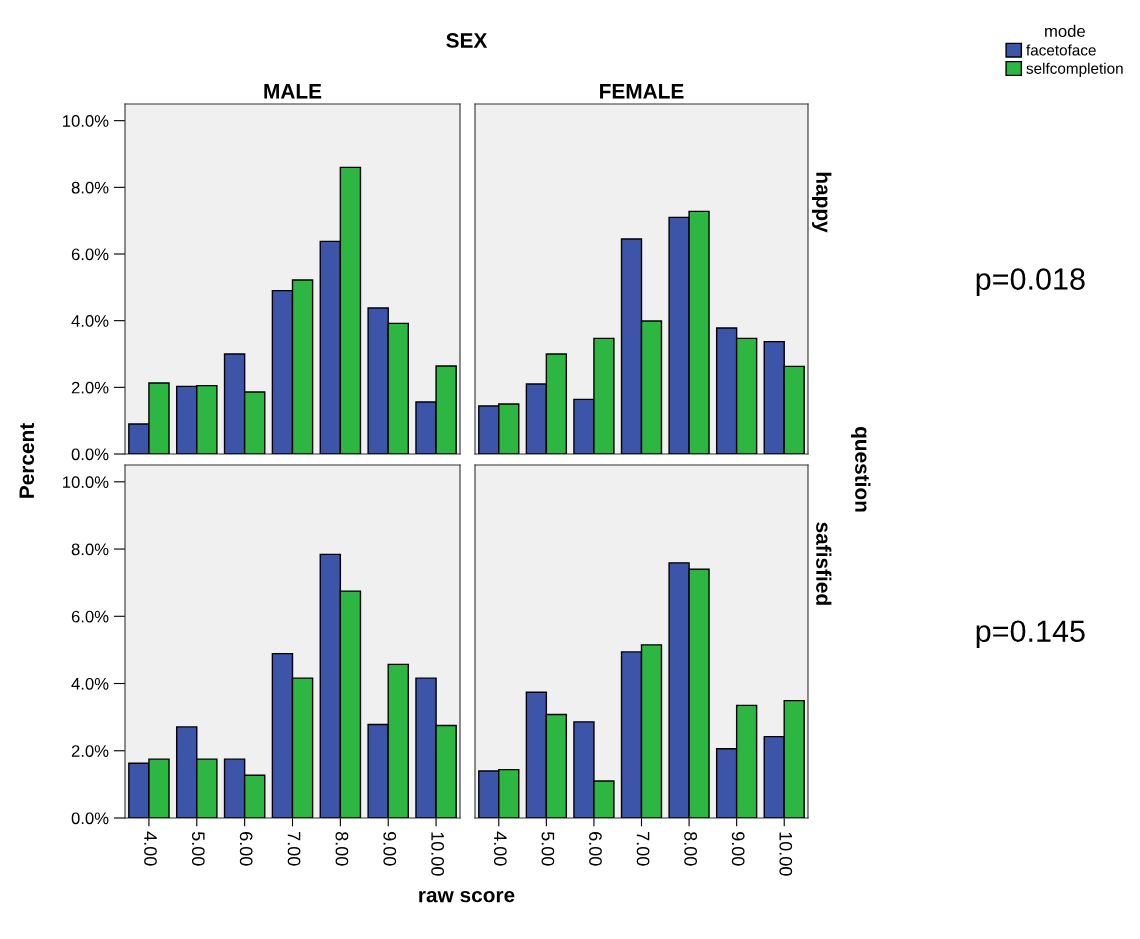  What do you see at coordinates (1065, 31) in the screenshot?
I see `legend-title: mode` at bounding box center [1065, 31].